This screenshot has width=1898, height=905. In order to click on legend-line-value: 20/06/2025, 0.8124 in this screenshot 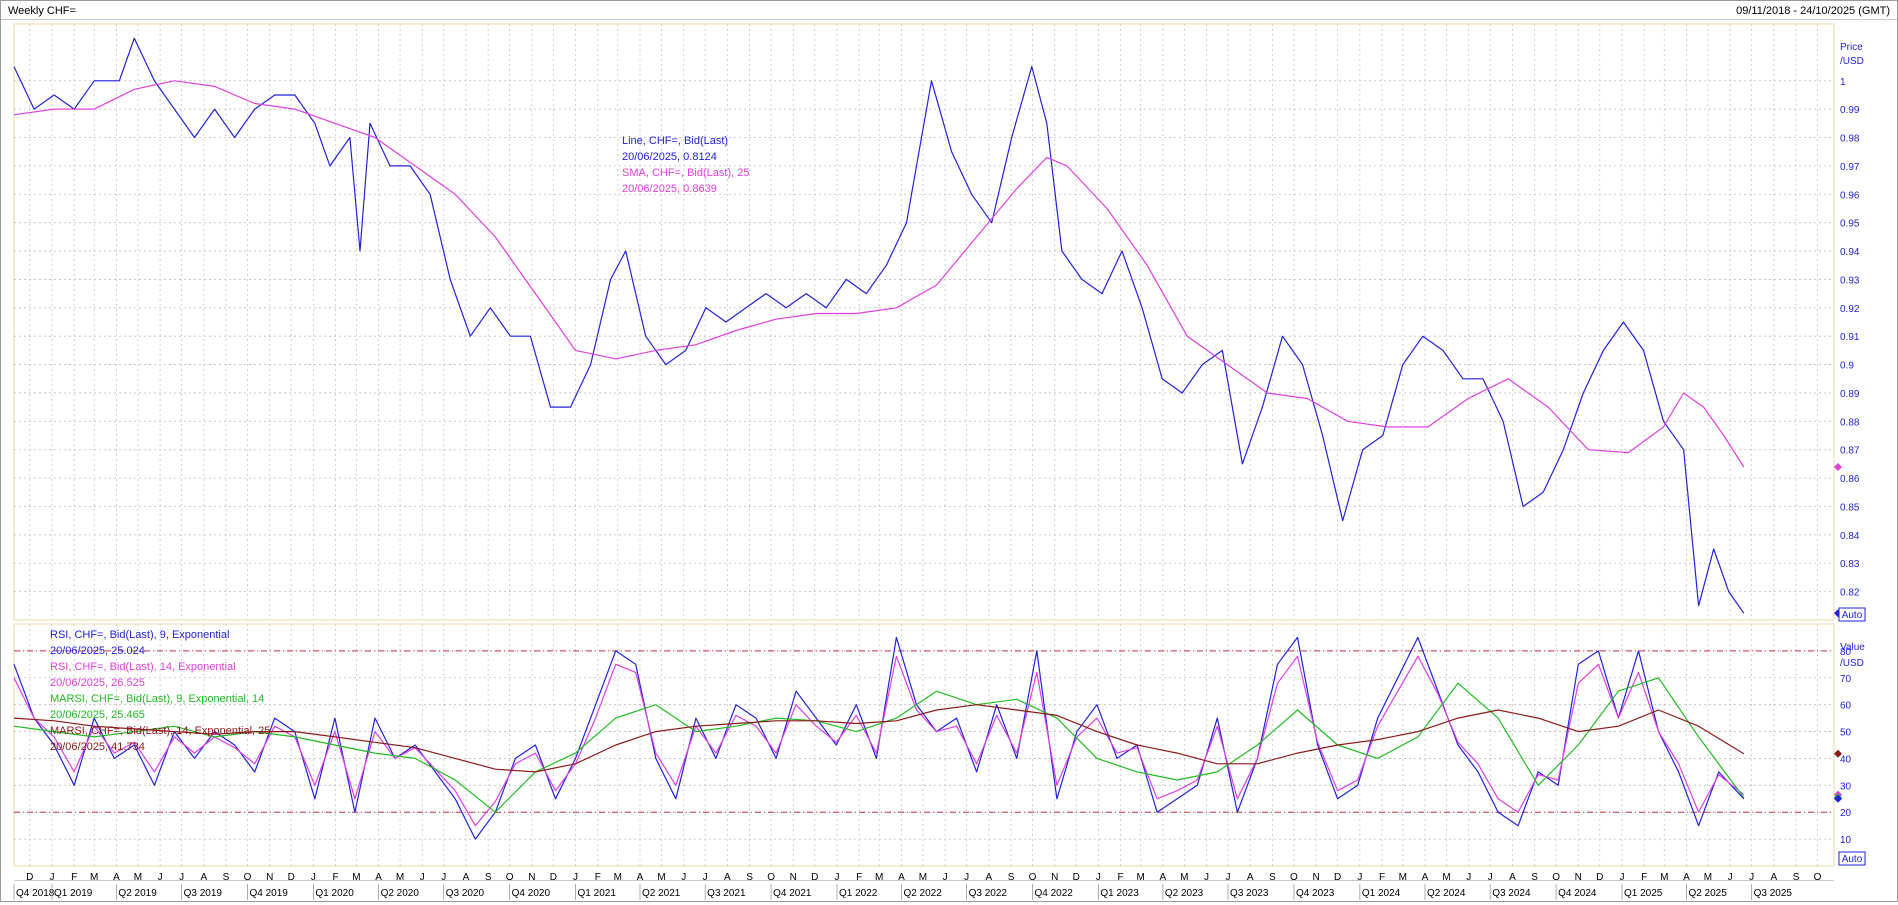, I will do `click(669, 157)`.